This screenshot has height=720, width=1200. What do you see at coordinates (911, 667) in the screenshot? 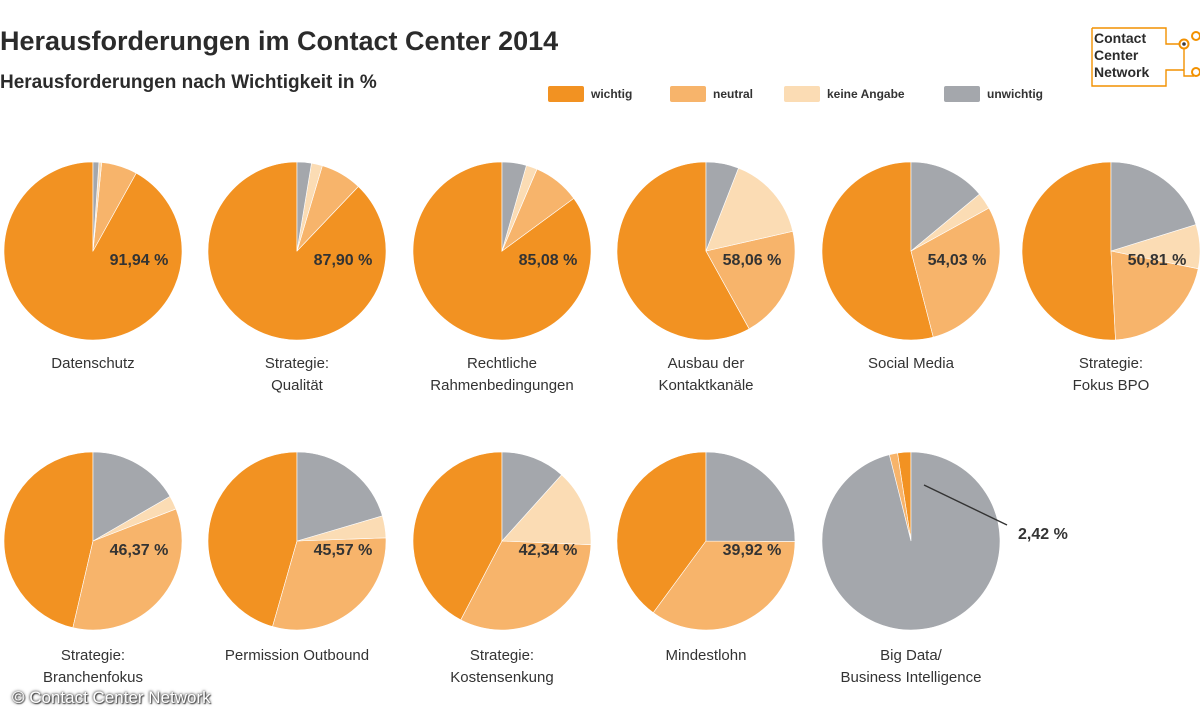
I see `caption-big-data-business-intelligence: Big Data/Business Intelligence` at bounding box center [911, 667].